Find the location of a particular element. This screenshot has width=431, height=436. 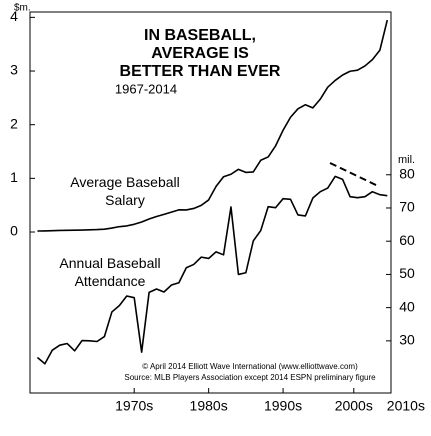

subtitle: 1967-2014 is located at coordinates (146, 88).